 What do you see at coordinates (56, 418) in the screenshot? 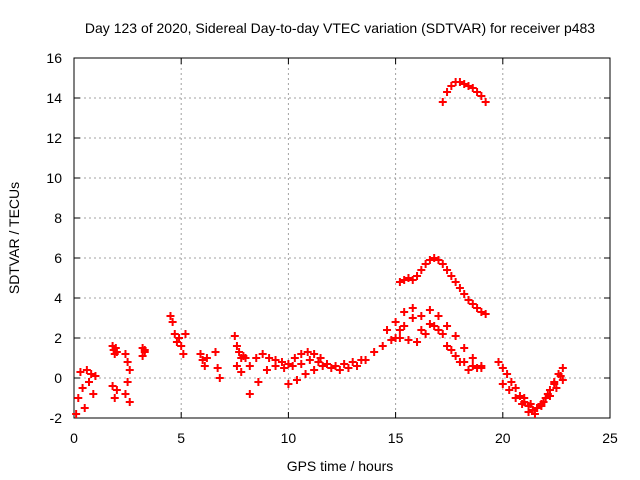
I see `y-tick-label: -2` at bounding box center [56, 418].